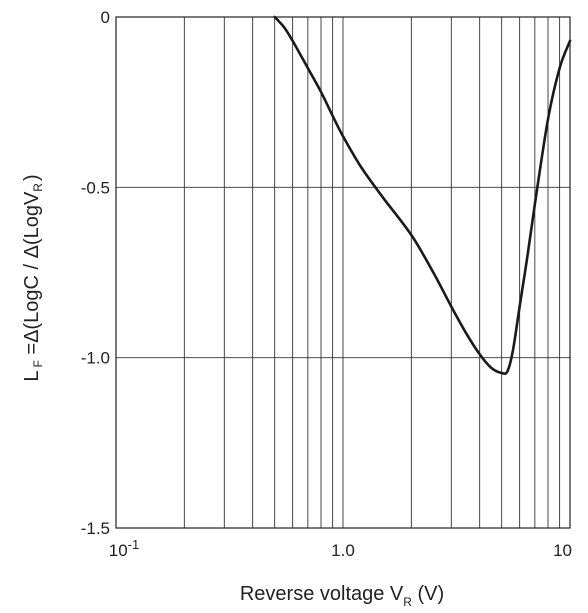 The height and width of the screenshot is (613, 588). I want to click on x-axis-title-main: Reverse voltage V, so click(322, 594).